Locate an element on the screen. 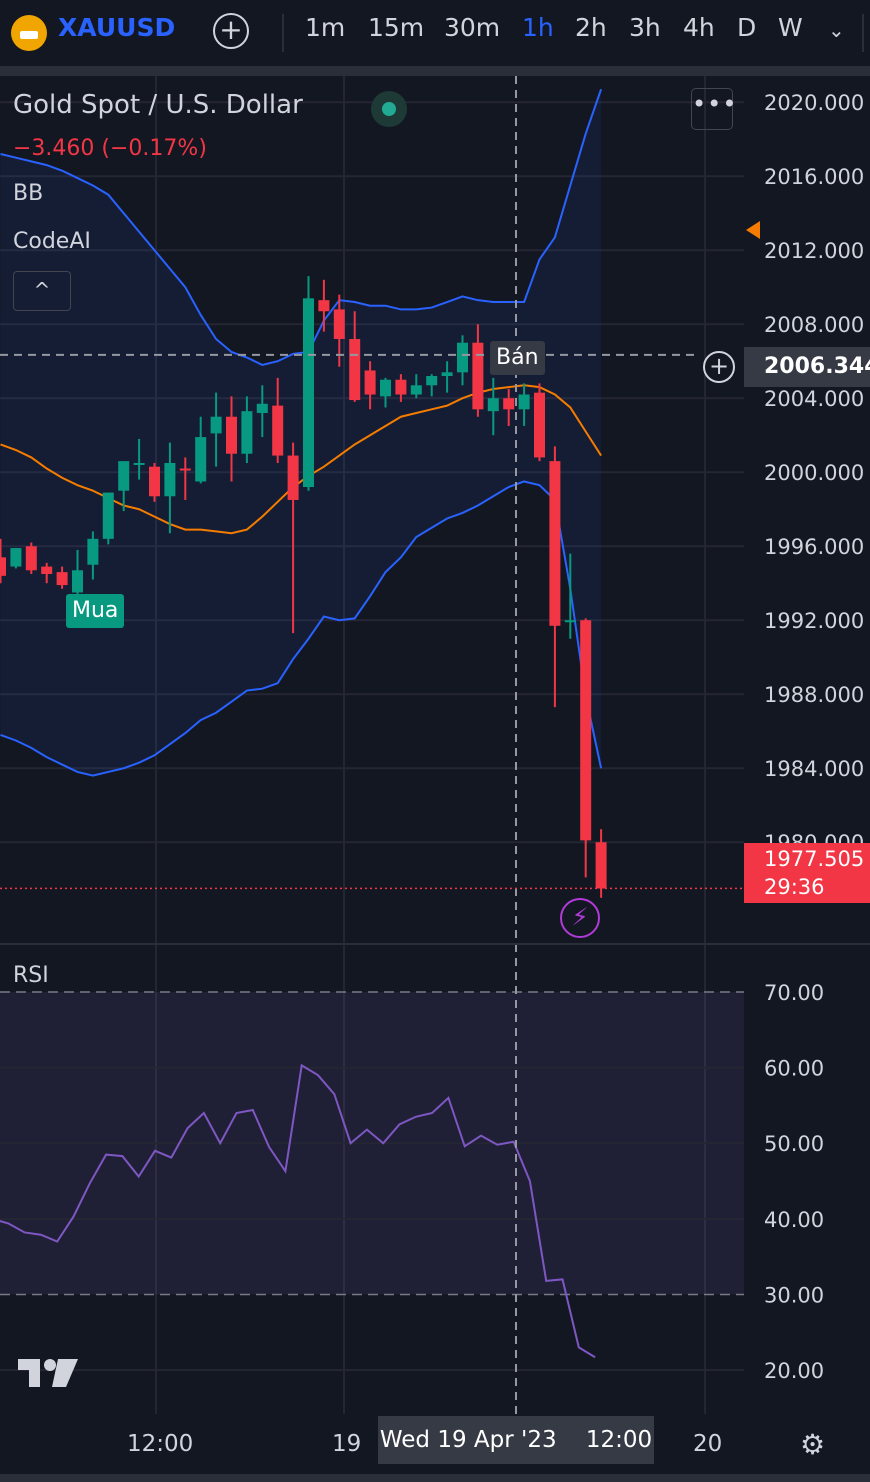 The width and height of the screenshot is (870, 1482). settings-gear-icon: ⚙ is located at coordinates (813, 1444).